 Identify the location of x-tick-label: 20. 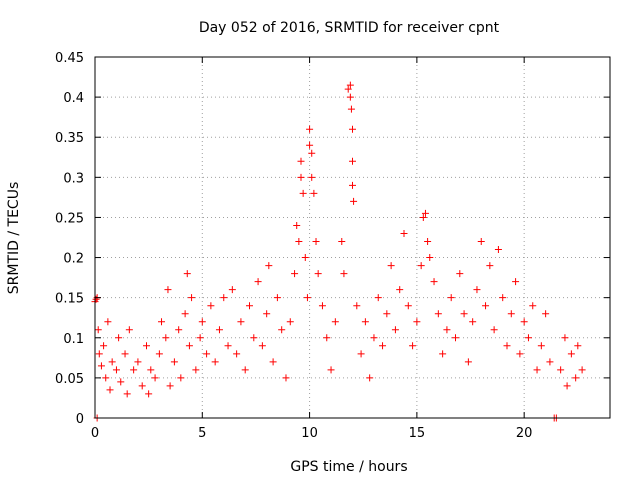
(524, 433).